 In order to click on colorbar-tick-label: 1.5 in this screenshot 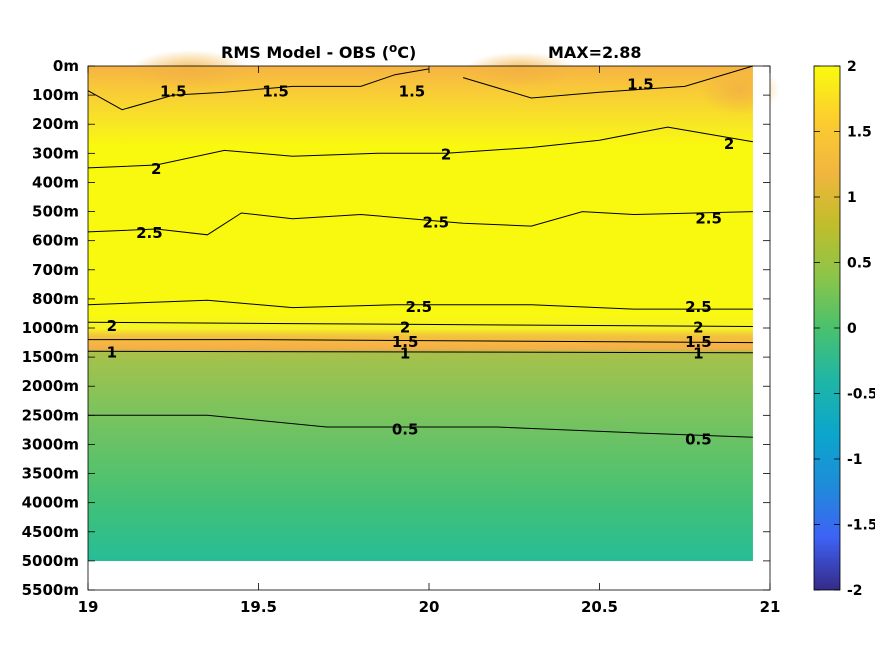, I will do `click(859, 133)`.